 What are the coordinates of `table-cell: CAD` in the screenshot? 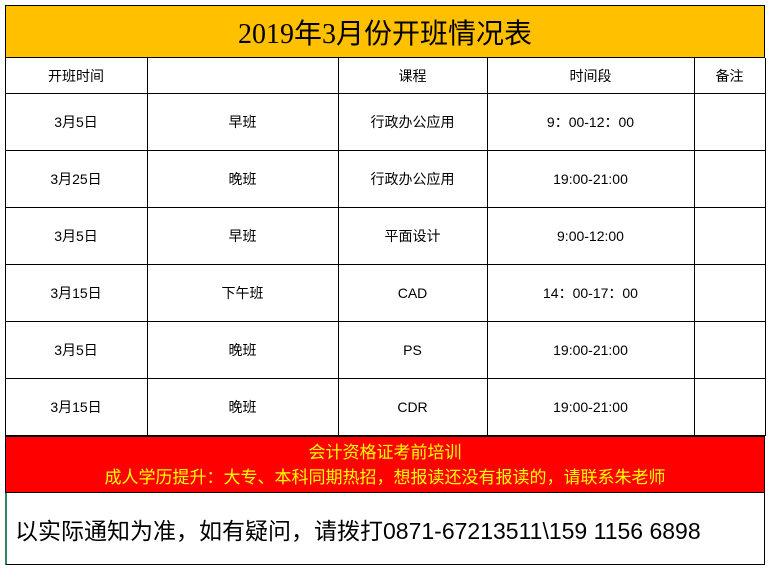 It's located at (413, 293).